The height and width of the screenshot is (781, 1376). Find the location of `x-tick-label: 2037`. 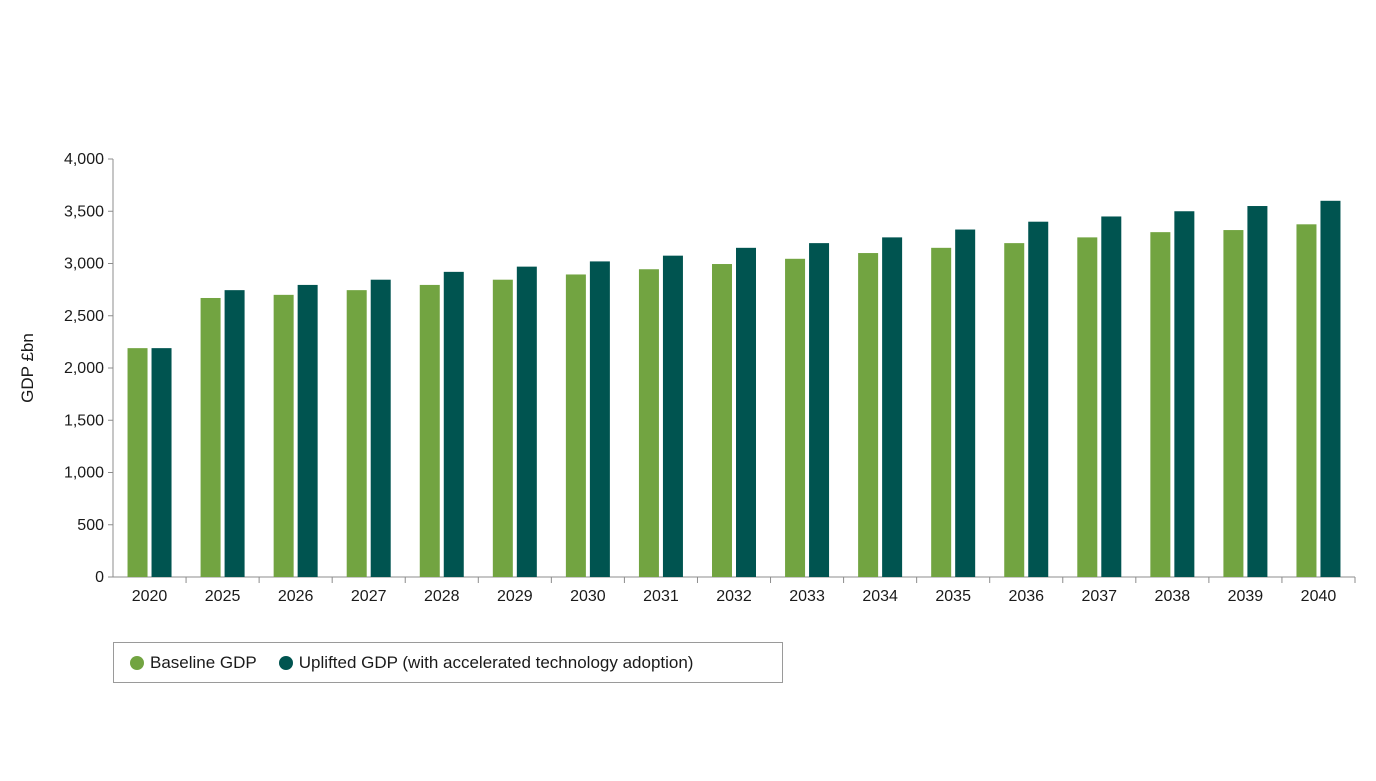

x-tick-label: 2037 is located at coordinates (1099, 596).